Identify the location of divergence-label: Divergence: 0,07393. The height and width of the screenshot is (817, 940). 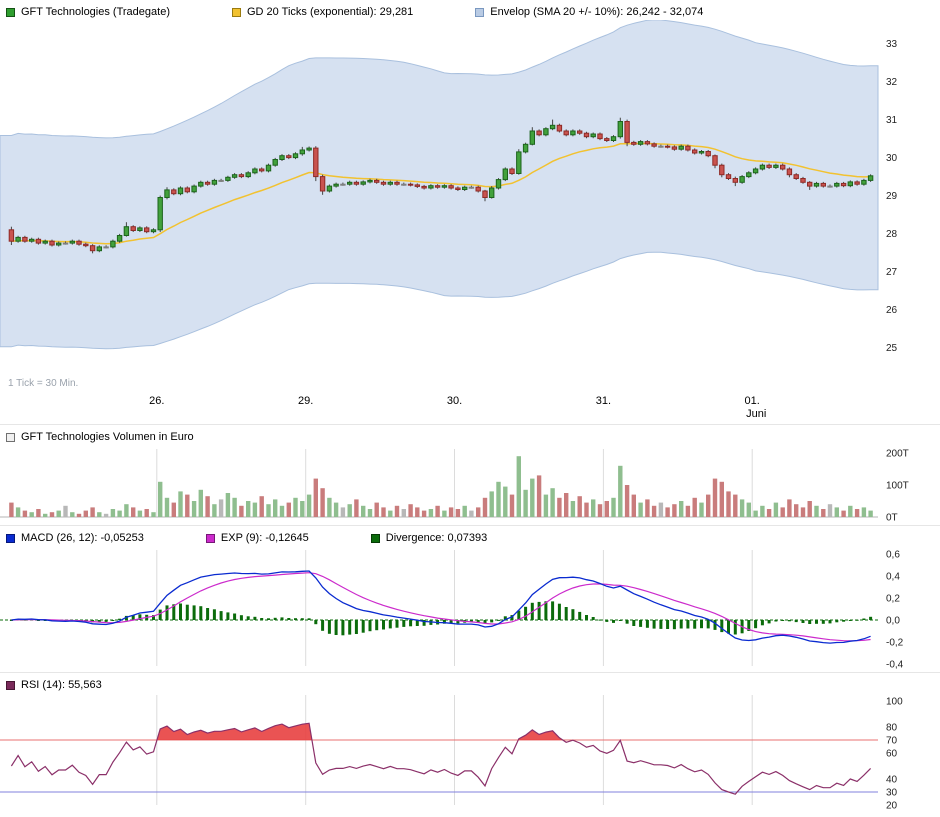
(436, 538).